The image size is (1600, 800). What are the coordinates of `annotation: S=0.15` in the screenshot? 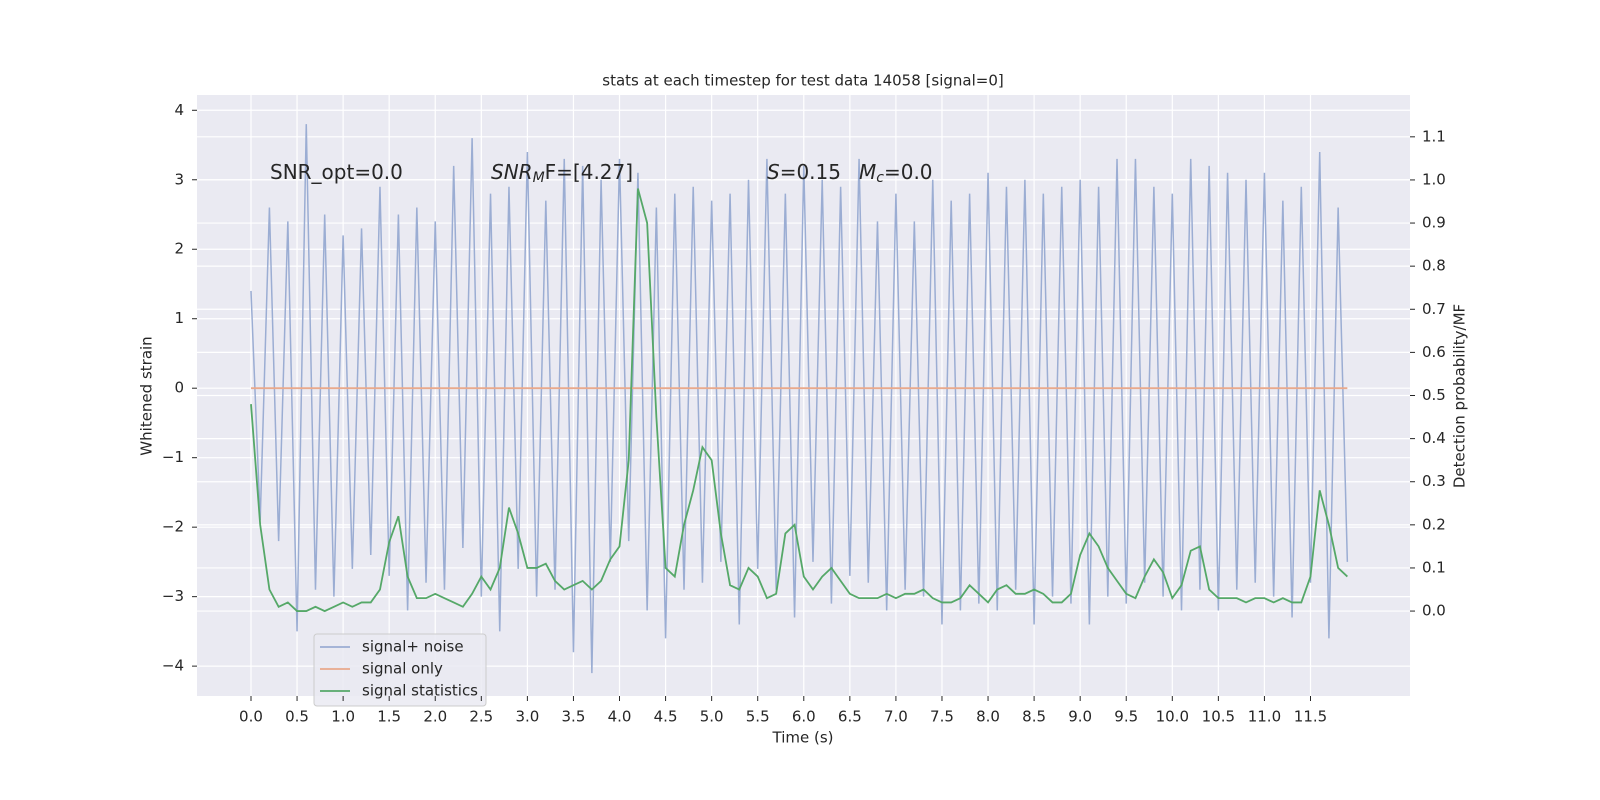 It's located at (804, 172).